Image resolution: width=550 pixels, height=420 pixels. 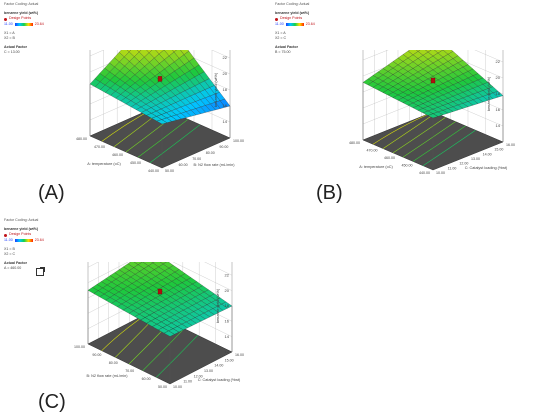 I want to click on external-link-icon, so click(x=40, y=271).